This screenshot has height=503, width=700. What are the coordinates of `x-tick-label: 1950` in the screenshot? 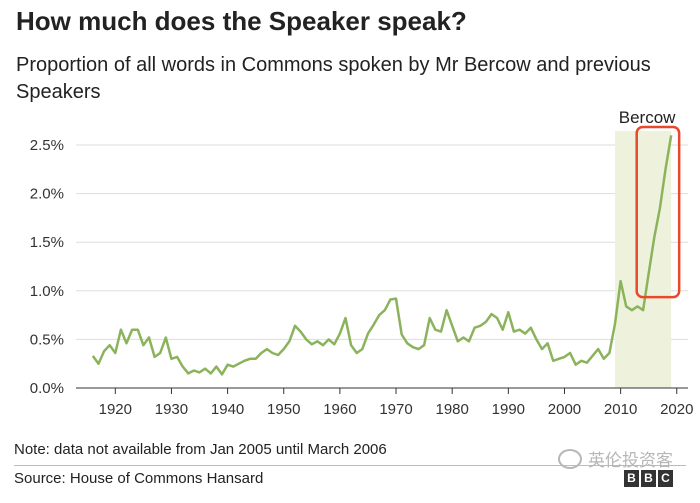 It's located at (283, 409).